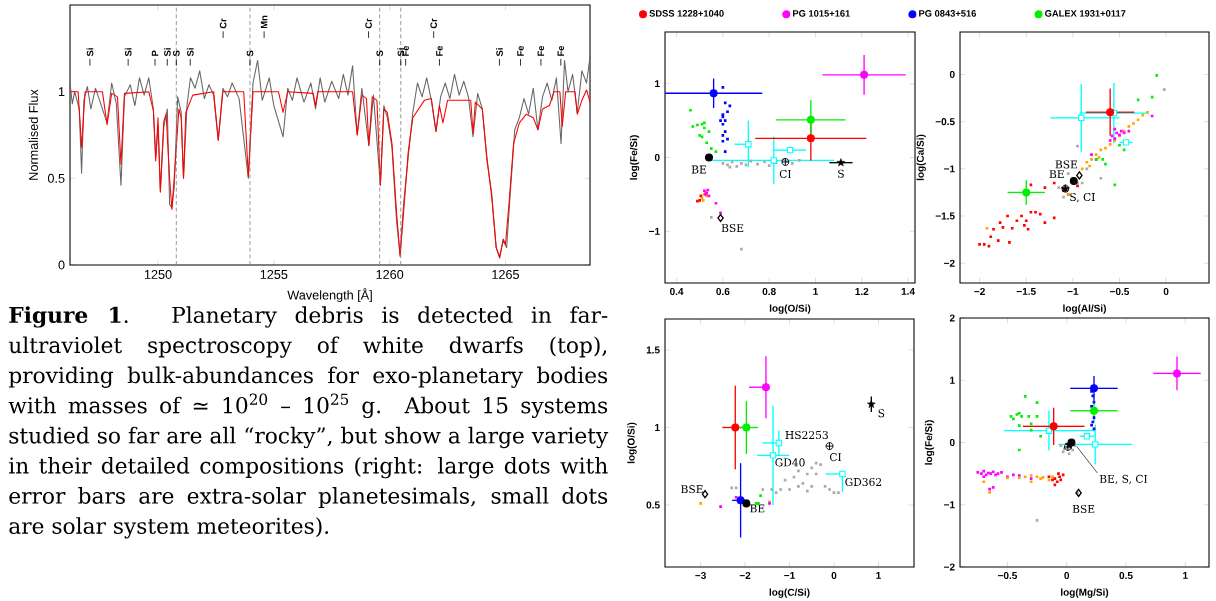 The width and height of the screenshot is (1216, 601). I want to click on annotation: BE, S, CI, so click(1123, 479).